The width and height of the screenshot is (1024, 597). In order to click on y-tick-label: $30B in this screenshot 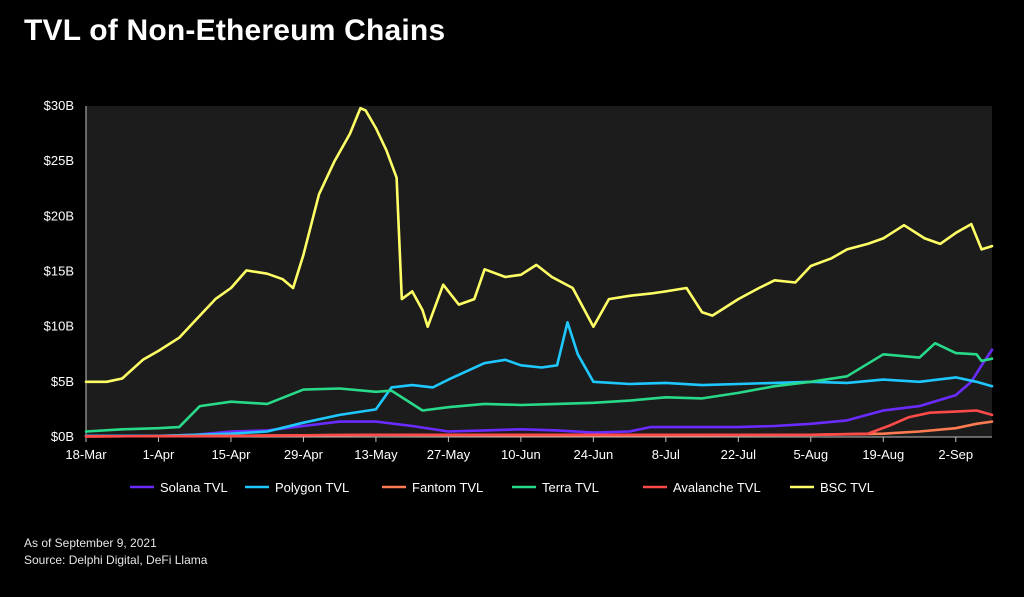, I will do `click(59, 105)`.